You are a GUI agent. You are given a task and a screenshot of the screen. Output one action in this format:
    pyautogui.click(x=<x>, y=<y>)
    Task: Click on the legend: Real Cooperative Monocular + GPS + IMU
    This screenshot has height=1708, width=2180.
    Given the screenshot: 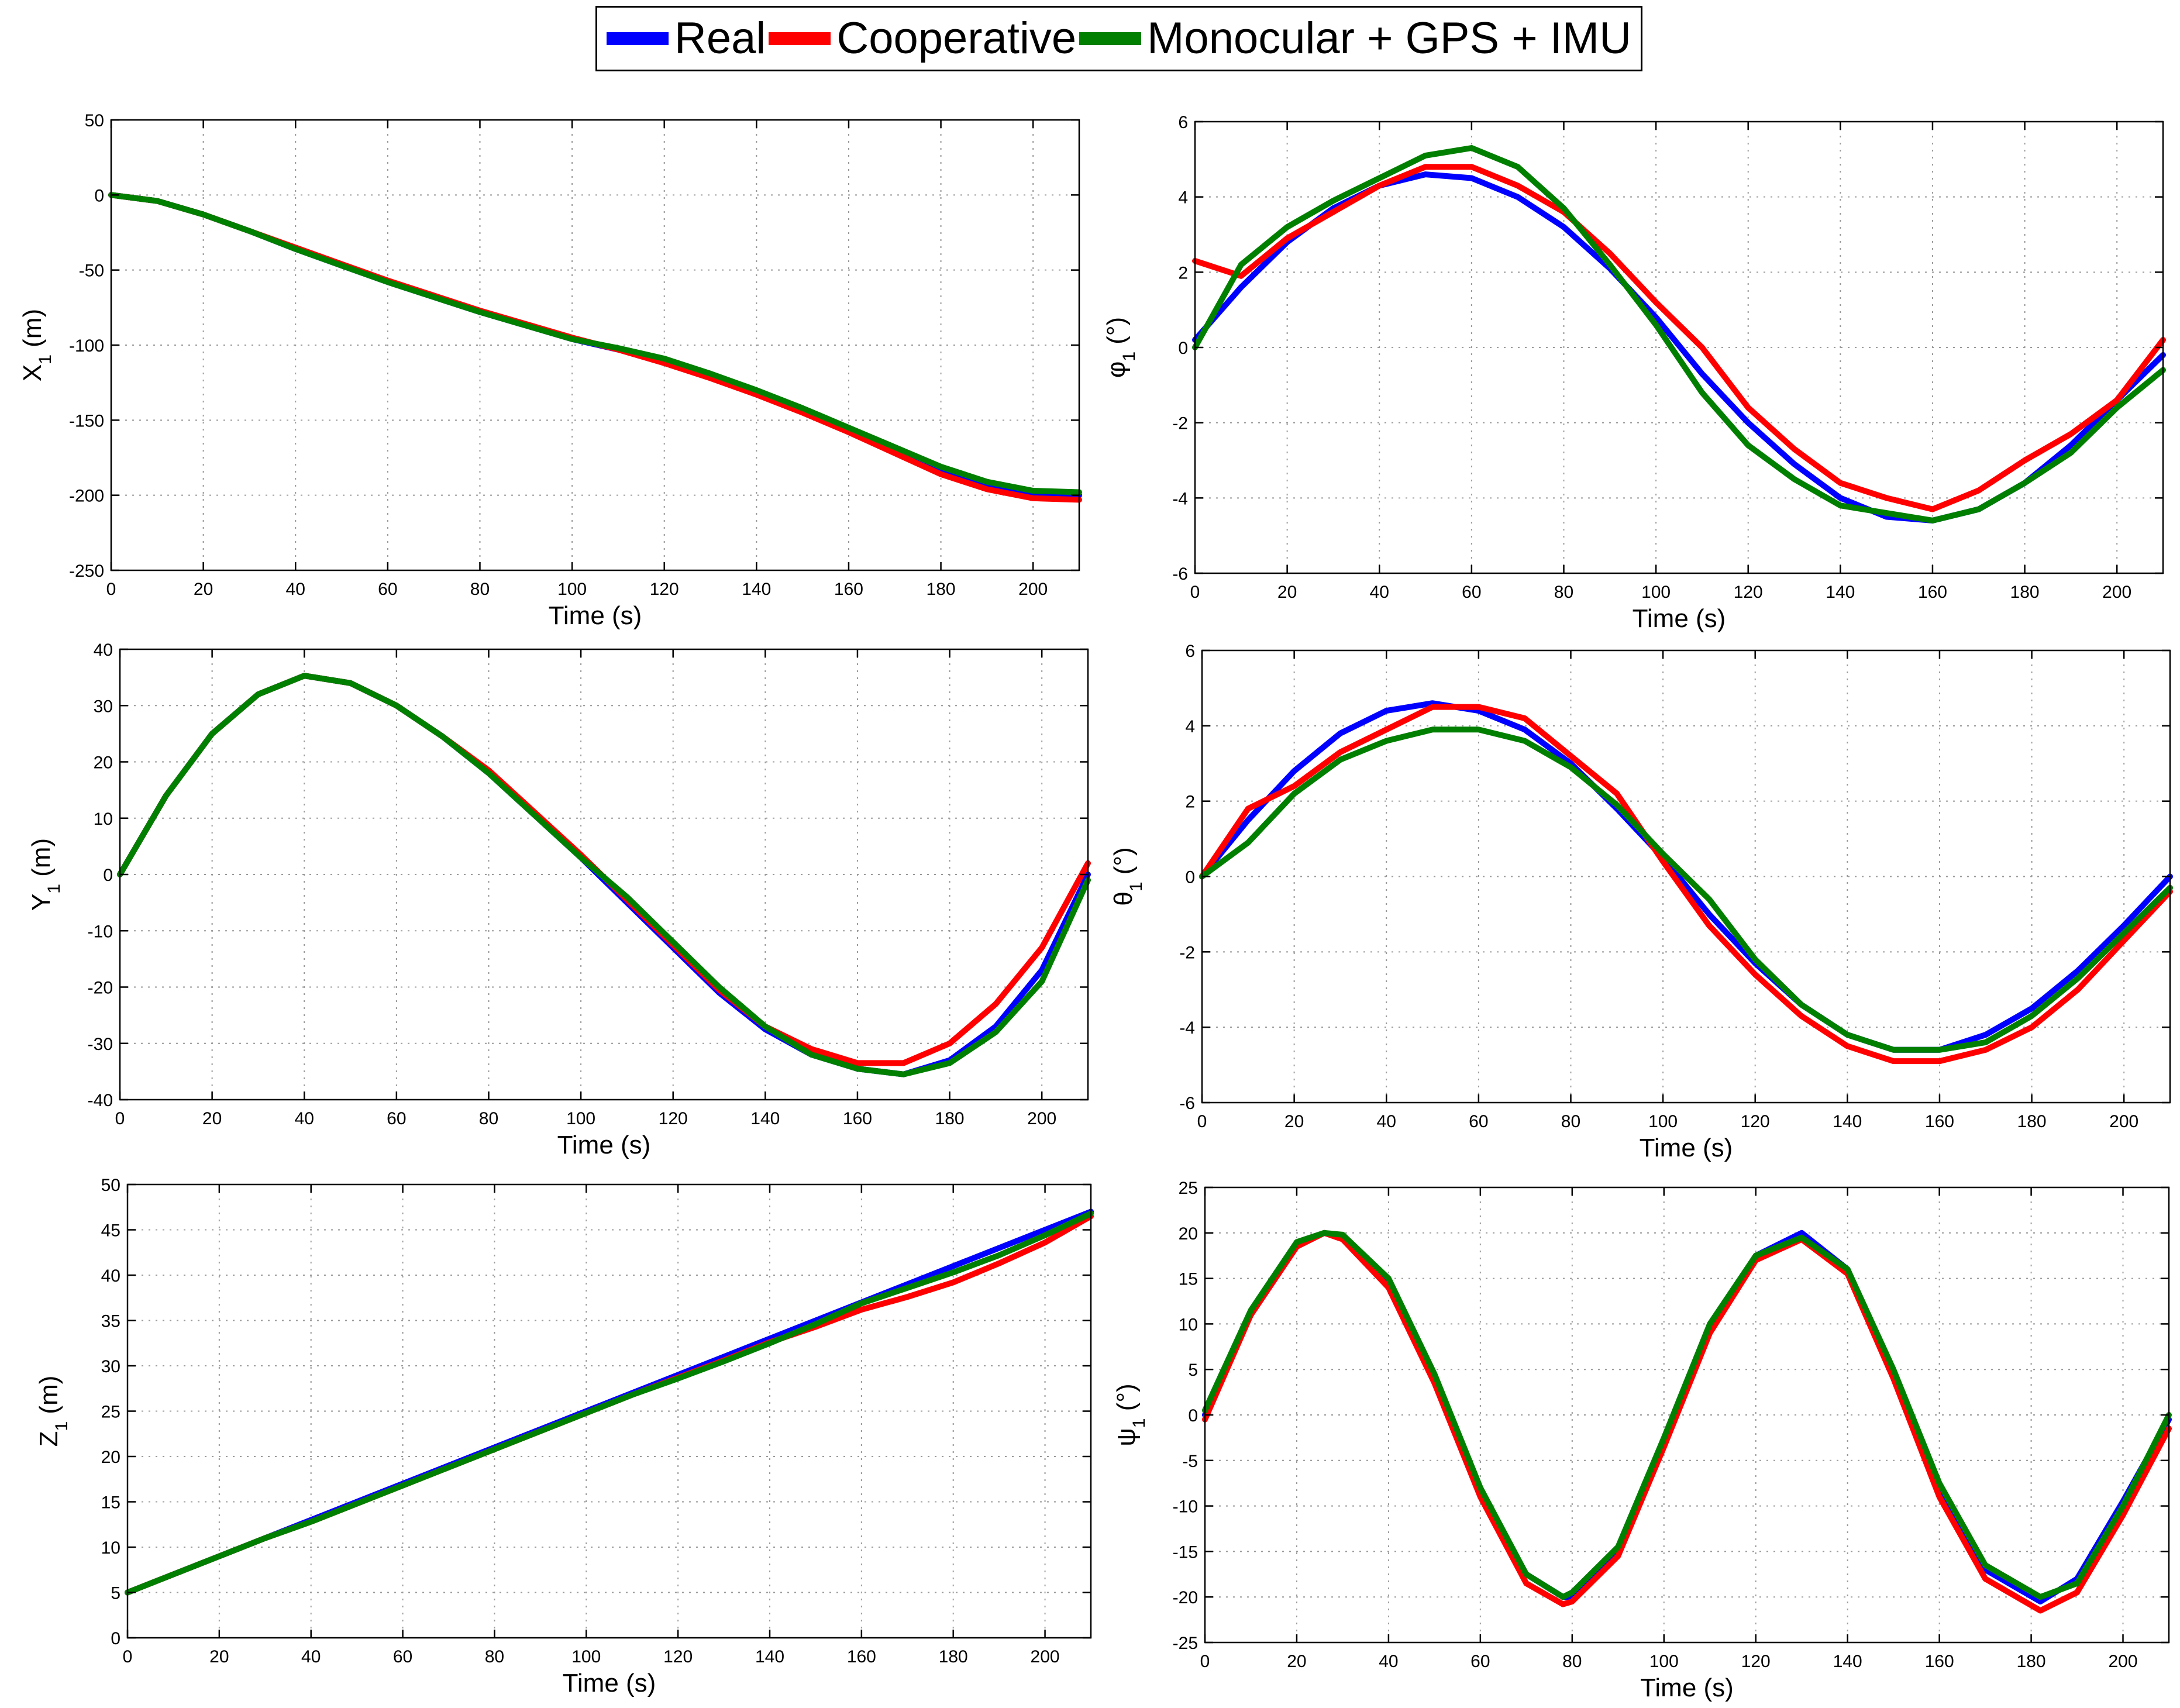 What is the action you would take?
    pyautogui.click(x=1119, y=38)
    